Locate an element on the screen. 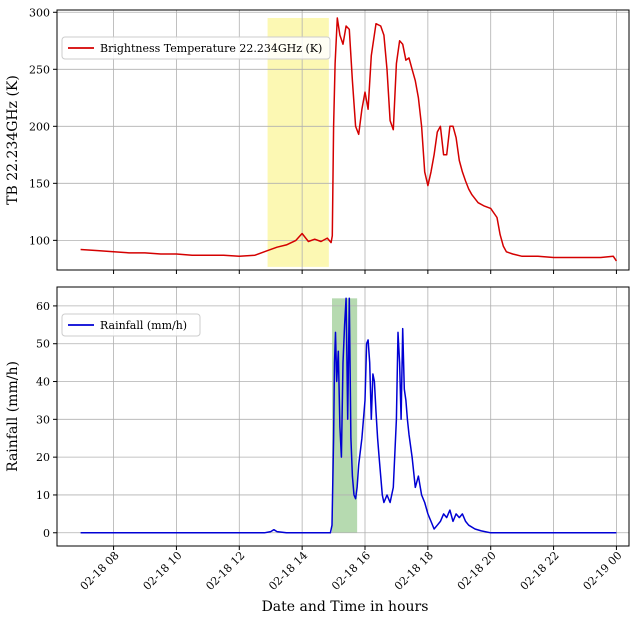 The image size is (632, 625). y-tick-label: 200 is located at coordinates (39, 126).